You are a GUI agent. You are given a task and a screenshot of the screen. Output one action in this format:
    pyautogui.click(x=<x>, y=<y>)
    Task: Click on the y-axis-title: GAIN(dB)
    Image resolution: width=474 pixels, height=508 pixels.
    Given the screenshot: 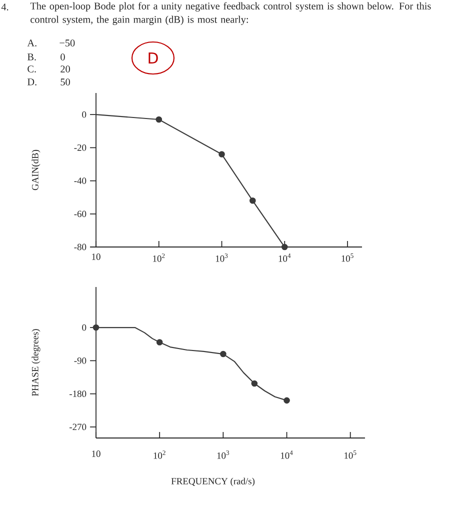 What is the action you would take?
    pyautogui.click(x=36, y=170)
    